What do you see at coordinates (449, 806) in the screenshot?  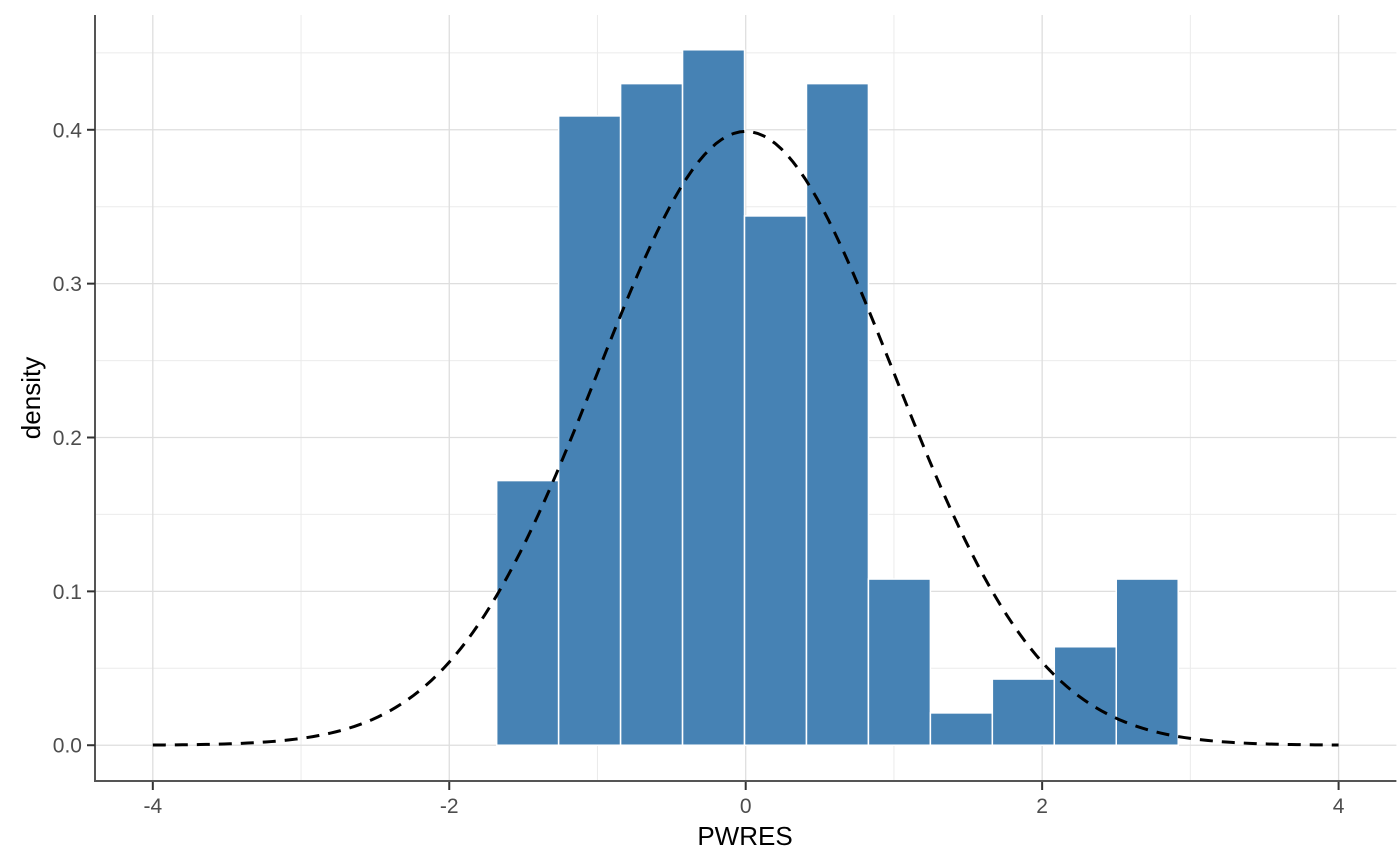 I see `x-tick-label: -2` at bounding box center [449, 806].